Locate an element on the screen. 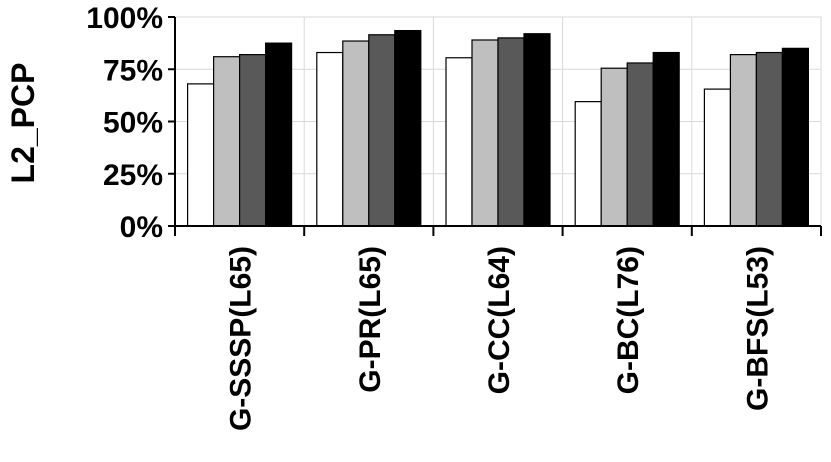 This screenshot has height=462, width=831. y-tick-label: 100% is located at coordinates (124, 18).